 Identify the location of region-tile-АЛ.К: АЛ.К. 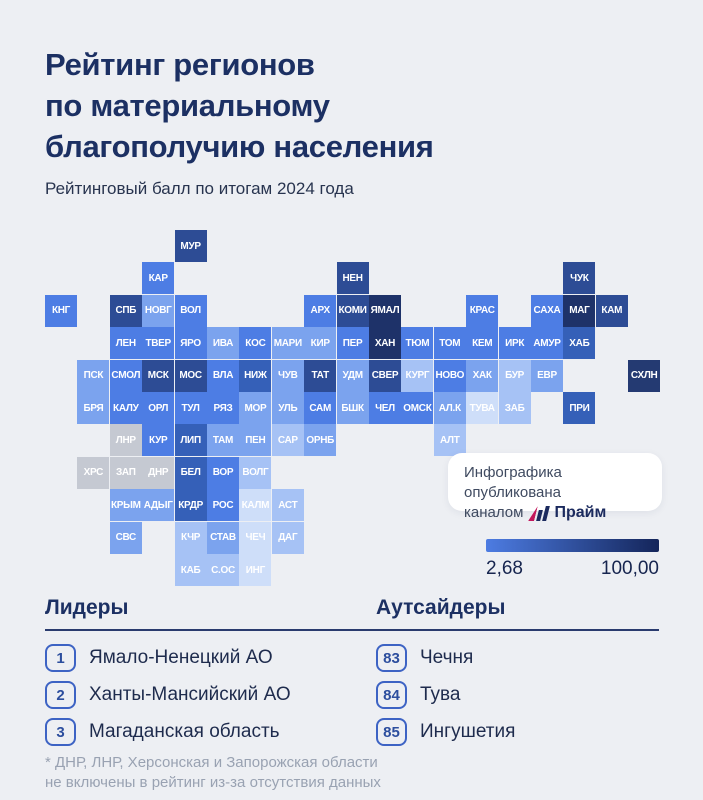
(449, 408).